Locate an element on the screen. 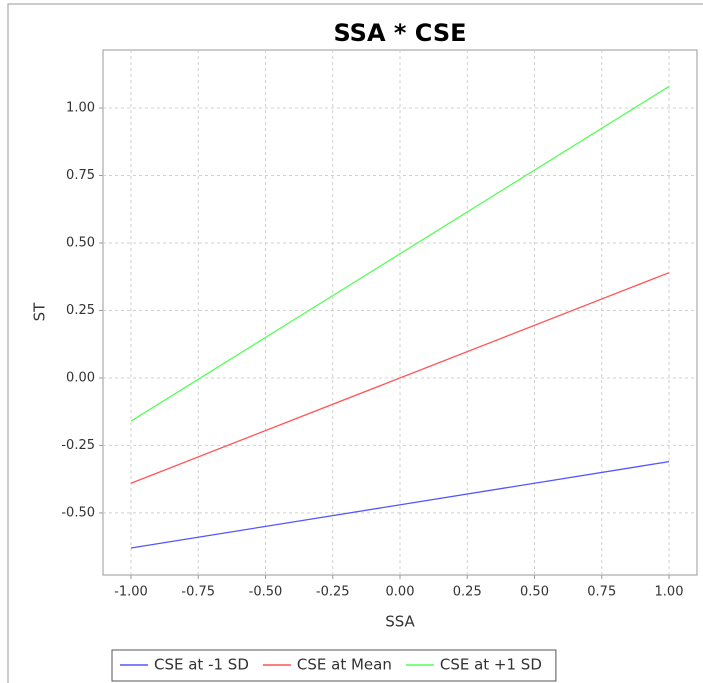 The height and width of the screenshot is (683, 703). legend-label: CSE at Mean is located at coordinates (344, 665).